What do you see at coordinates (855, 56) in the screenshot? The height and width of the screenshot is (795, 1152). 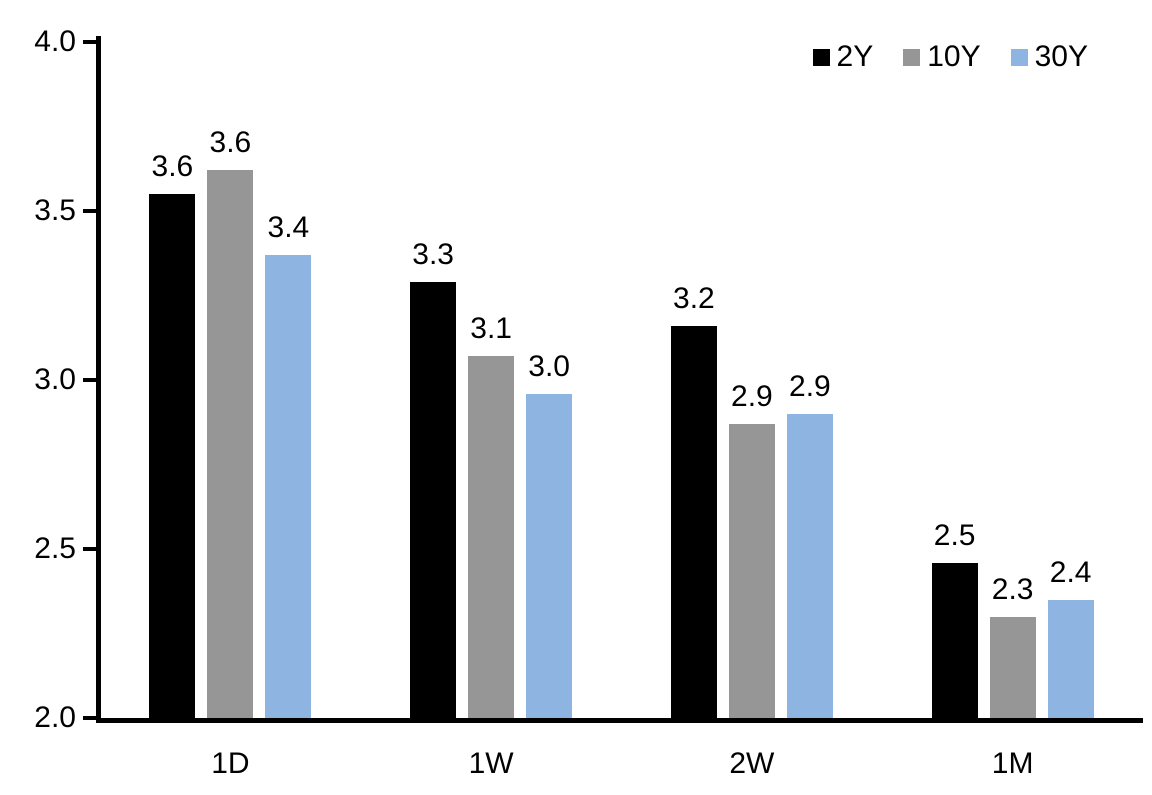 I see `legend-label: 2Y` at bounding box center [855, 56].